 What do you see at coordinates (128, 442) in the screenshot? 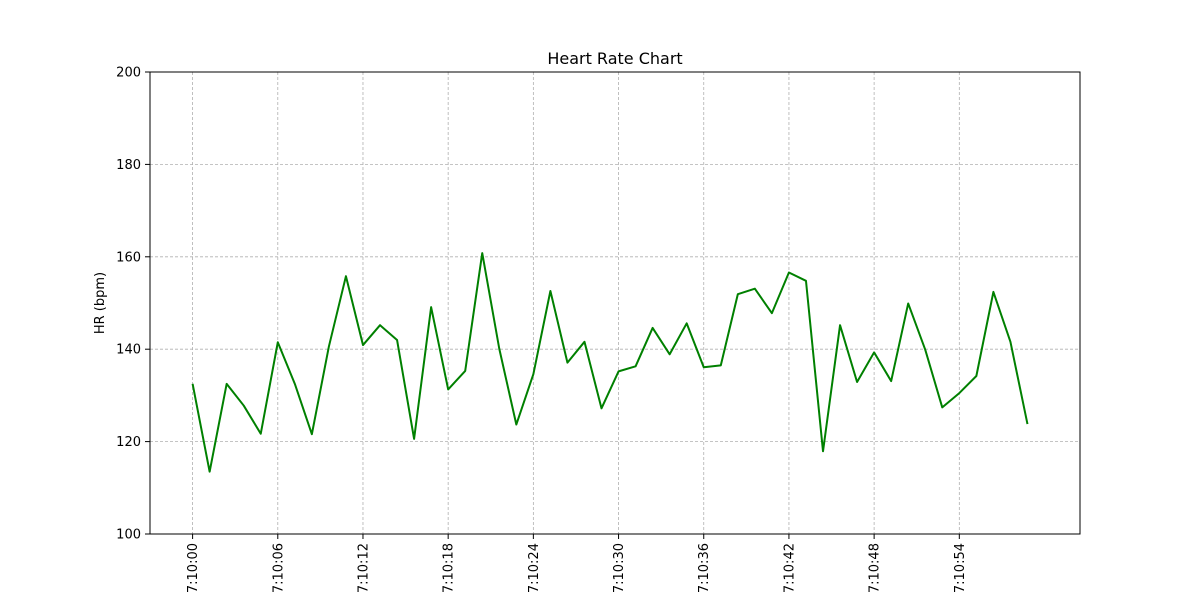
I see `y-tick-label: 120` at bounding box center [128, 442].